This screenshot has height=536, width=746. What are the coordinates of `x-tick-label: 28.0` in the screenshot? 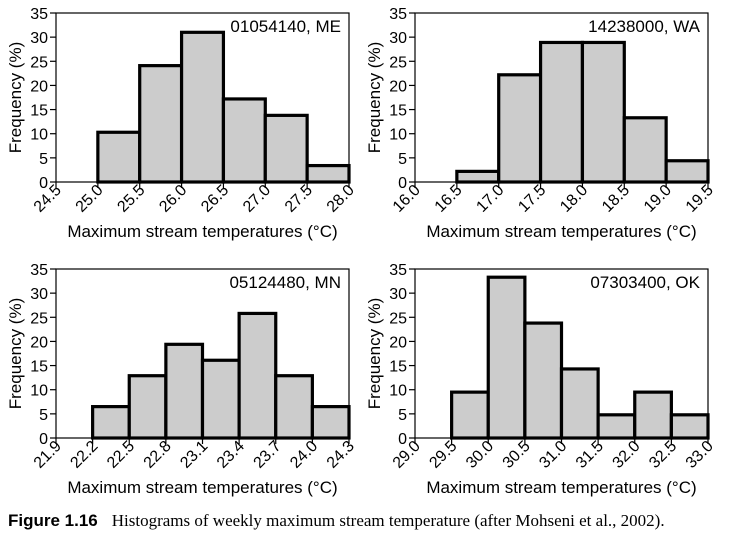 It's located at (341, 199).